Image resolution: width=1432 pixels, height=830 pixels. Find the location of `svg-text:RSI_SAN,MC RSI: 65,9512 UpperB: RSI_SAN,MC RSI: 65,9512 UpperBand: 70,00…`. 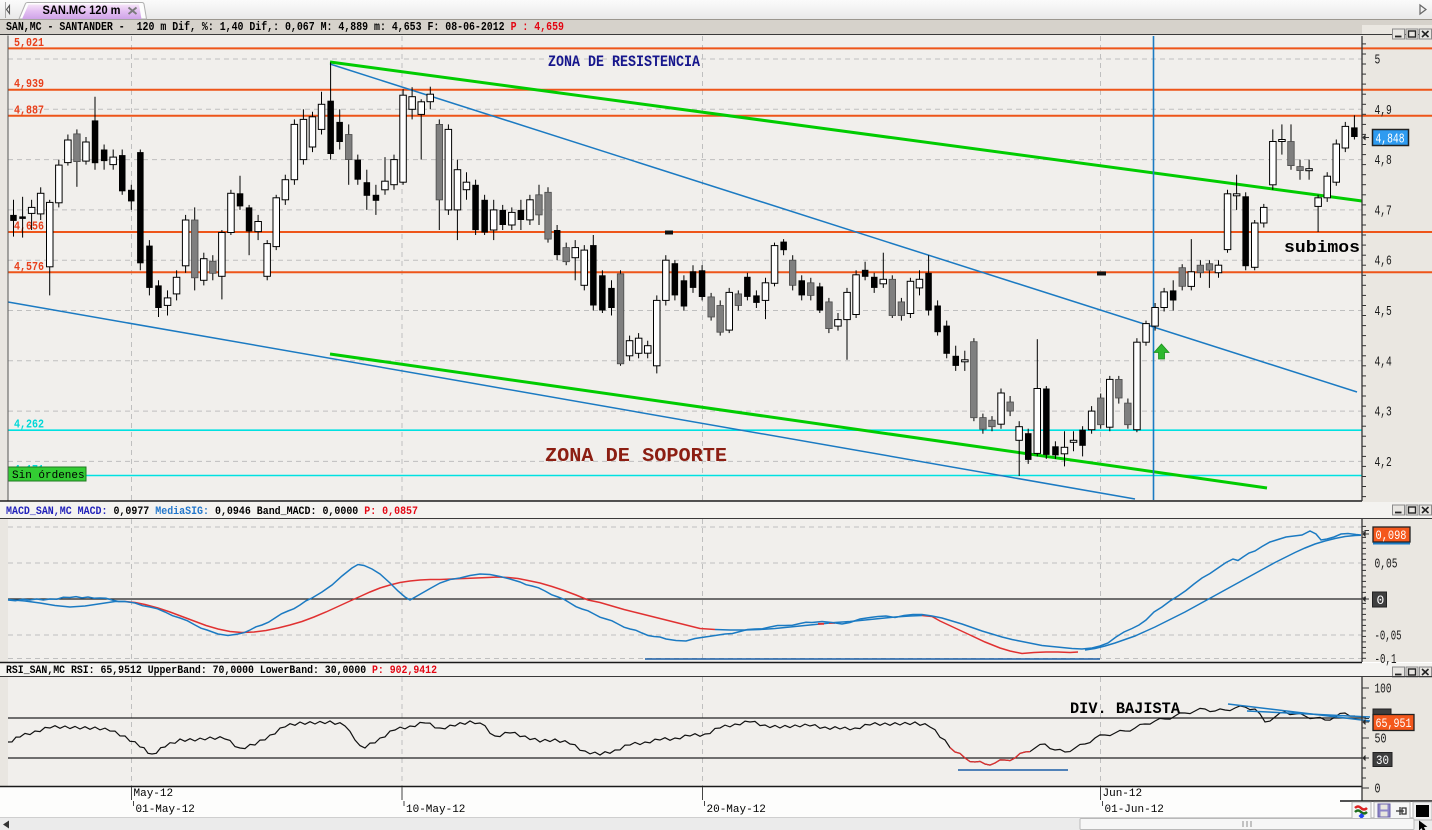

svg-text:RSI_SAN,MC RSI: 65,9512 UpperB: RSI_SAN,MC RSI: 65,9512 UpperBand: 70,00… is located at coordinates (221, 671).